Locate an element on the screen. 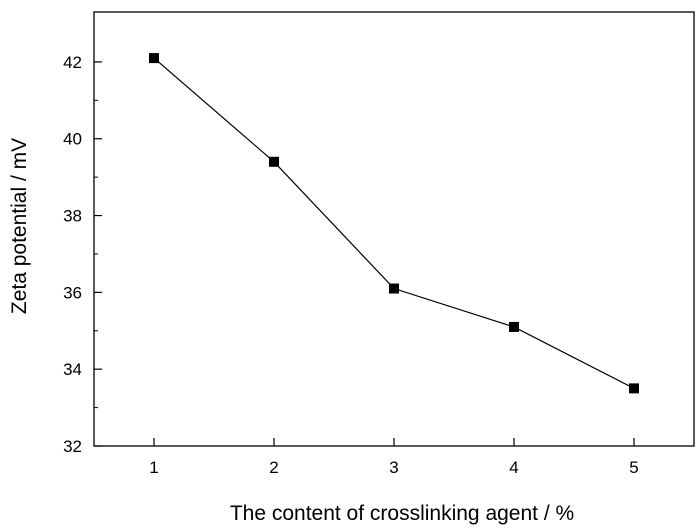 Image resolution: width=700 pixels, height=530 pixels. y-tick-label: 36 is located at coordinates (72, 292).